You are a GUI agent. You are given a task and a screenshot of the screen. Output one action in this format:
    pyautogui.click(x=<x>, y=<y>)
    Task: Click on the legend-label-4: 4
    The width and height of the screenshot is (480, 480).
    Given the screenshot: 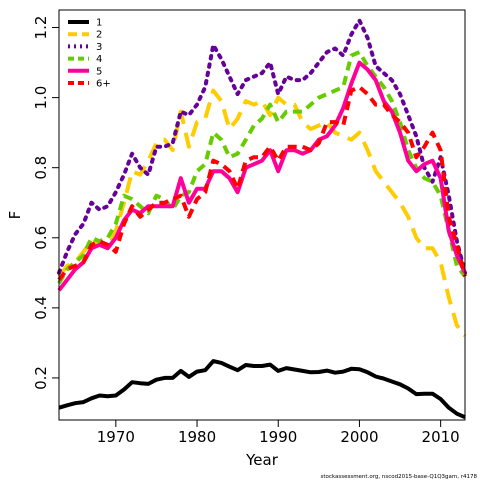 What is the action you would take?
    pyautogui.click(x=99, y=59)
    